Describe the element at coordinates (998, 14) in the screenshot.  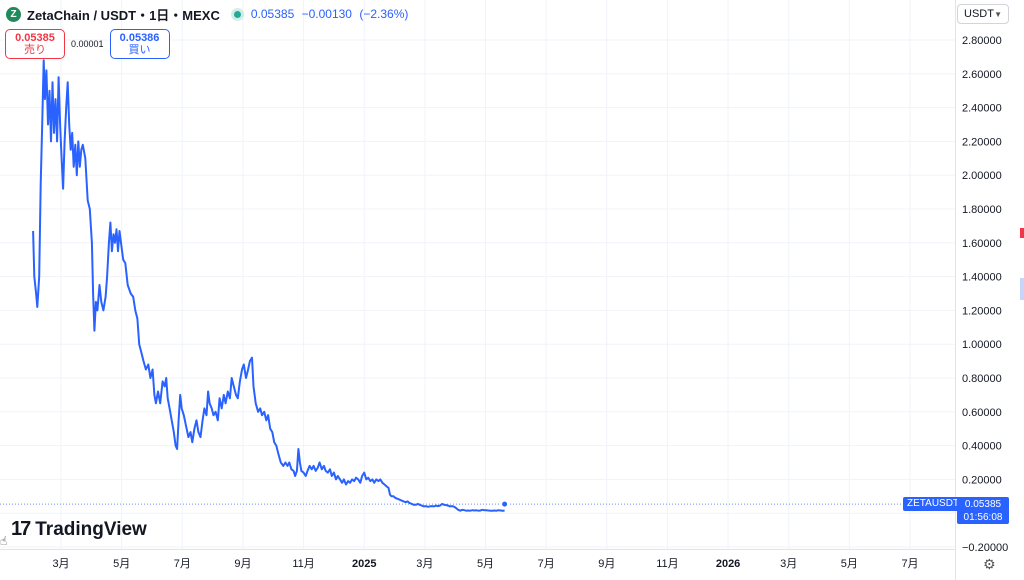
I see `chevron-down-icon: ▼` at that location.